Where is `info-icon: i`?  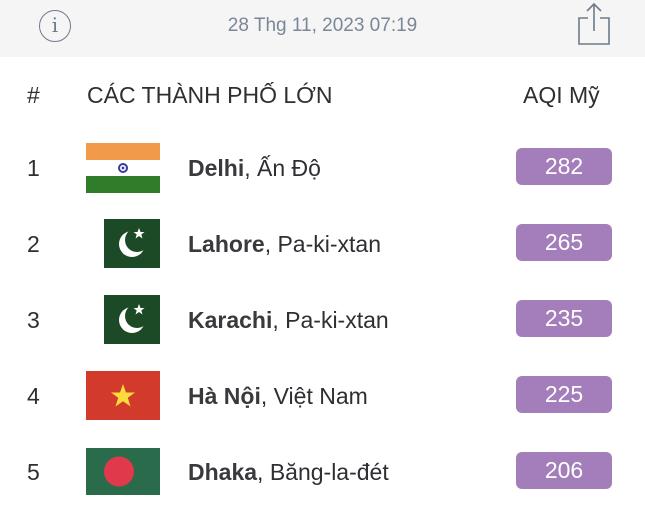
info-icon: i is located at coordinates (55, 26).